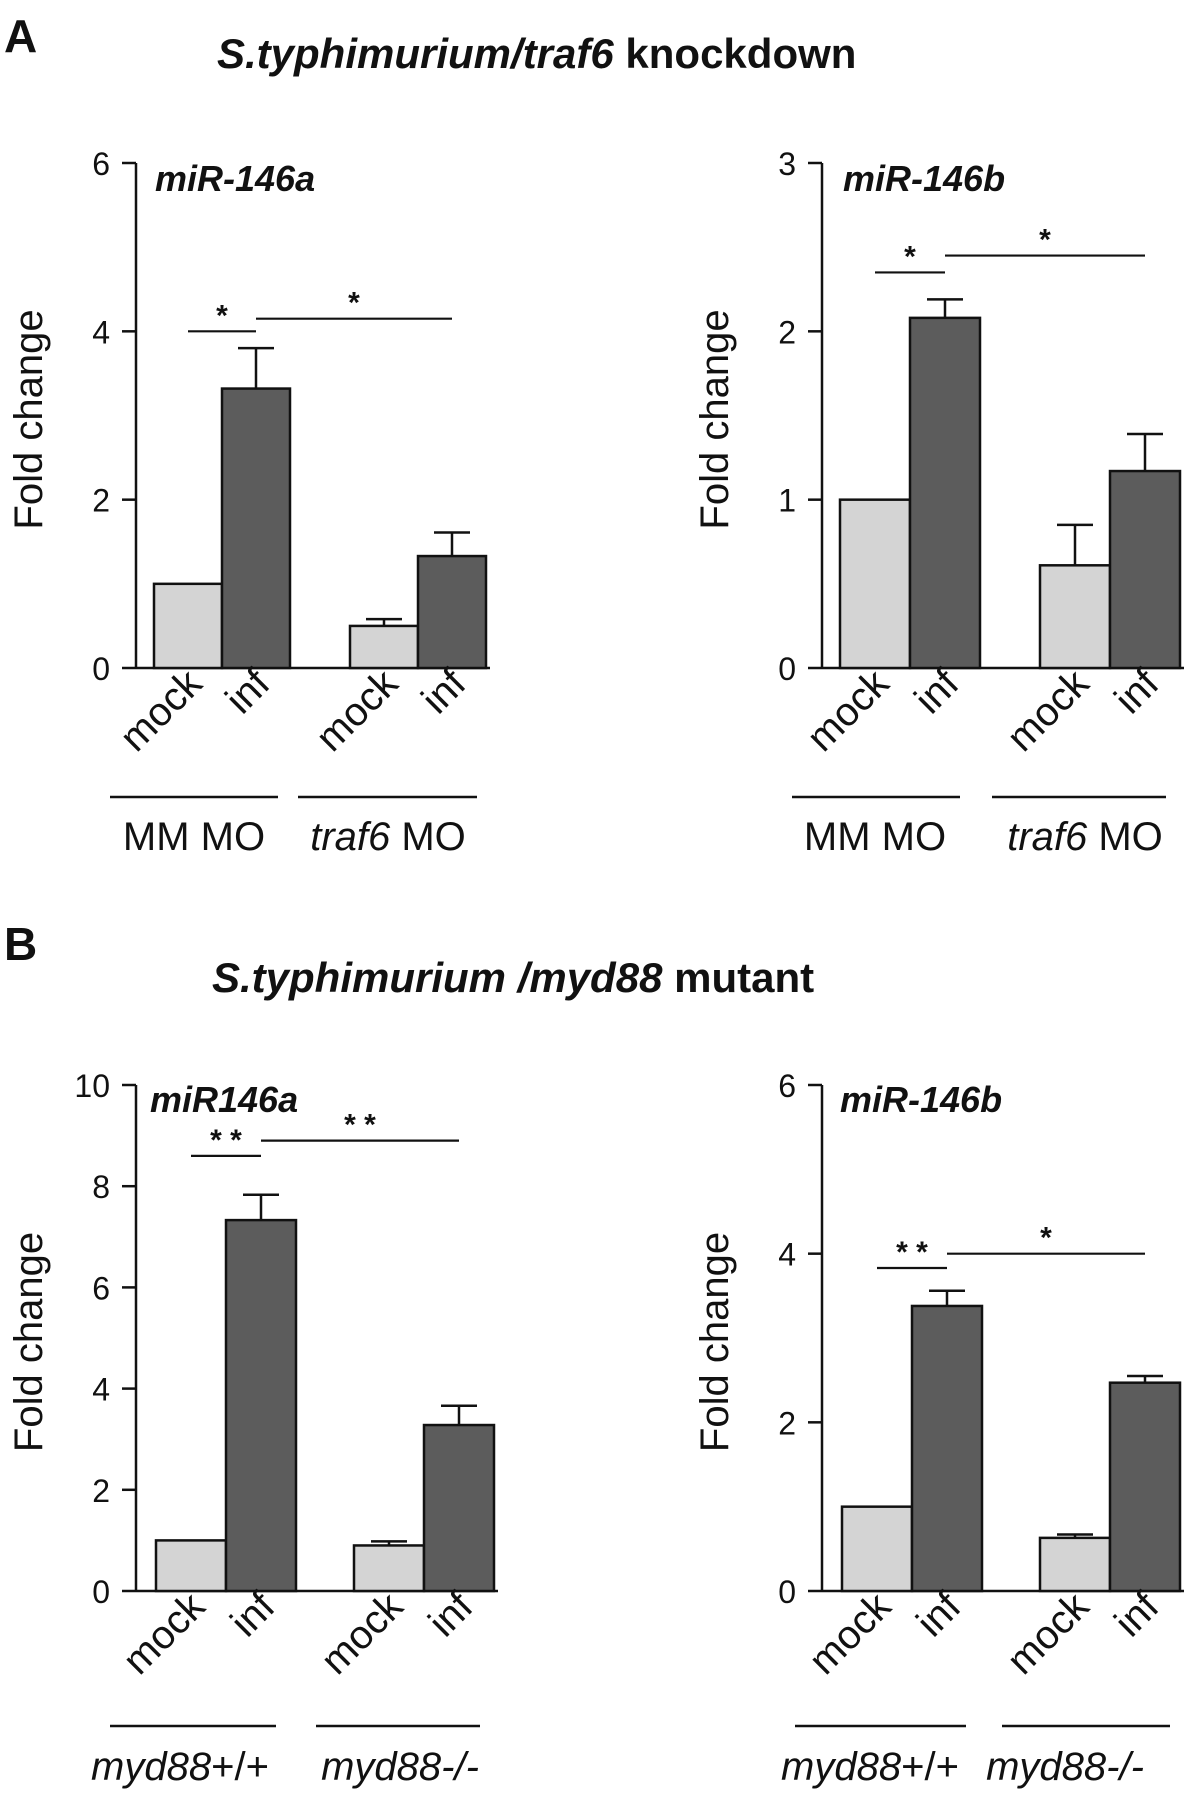  What do you see at coordinates (738, 977) in the screenshot?
I see `section-title-b-rest: mutant` at bounding box center [738, 977].